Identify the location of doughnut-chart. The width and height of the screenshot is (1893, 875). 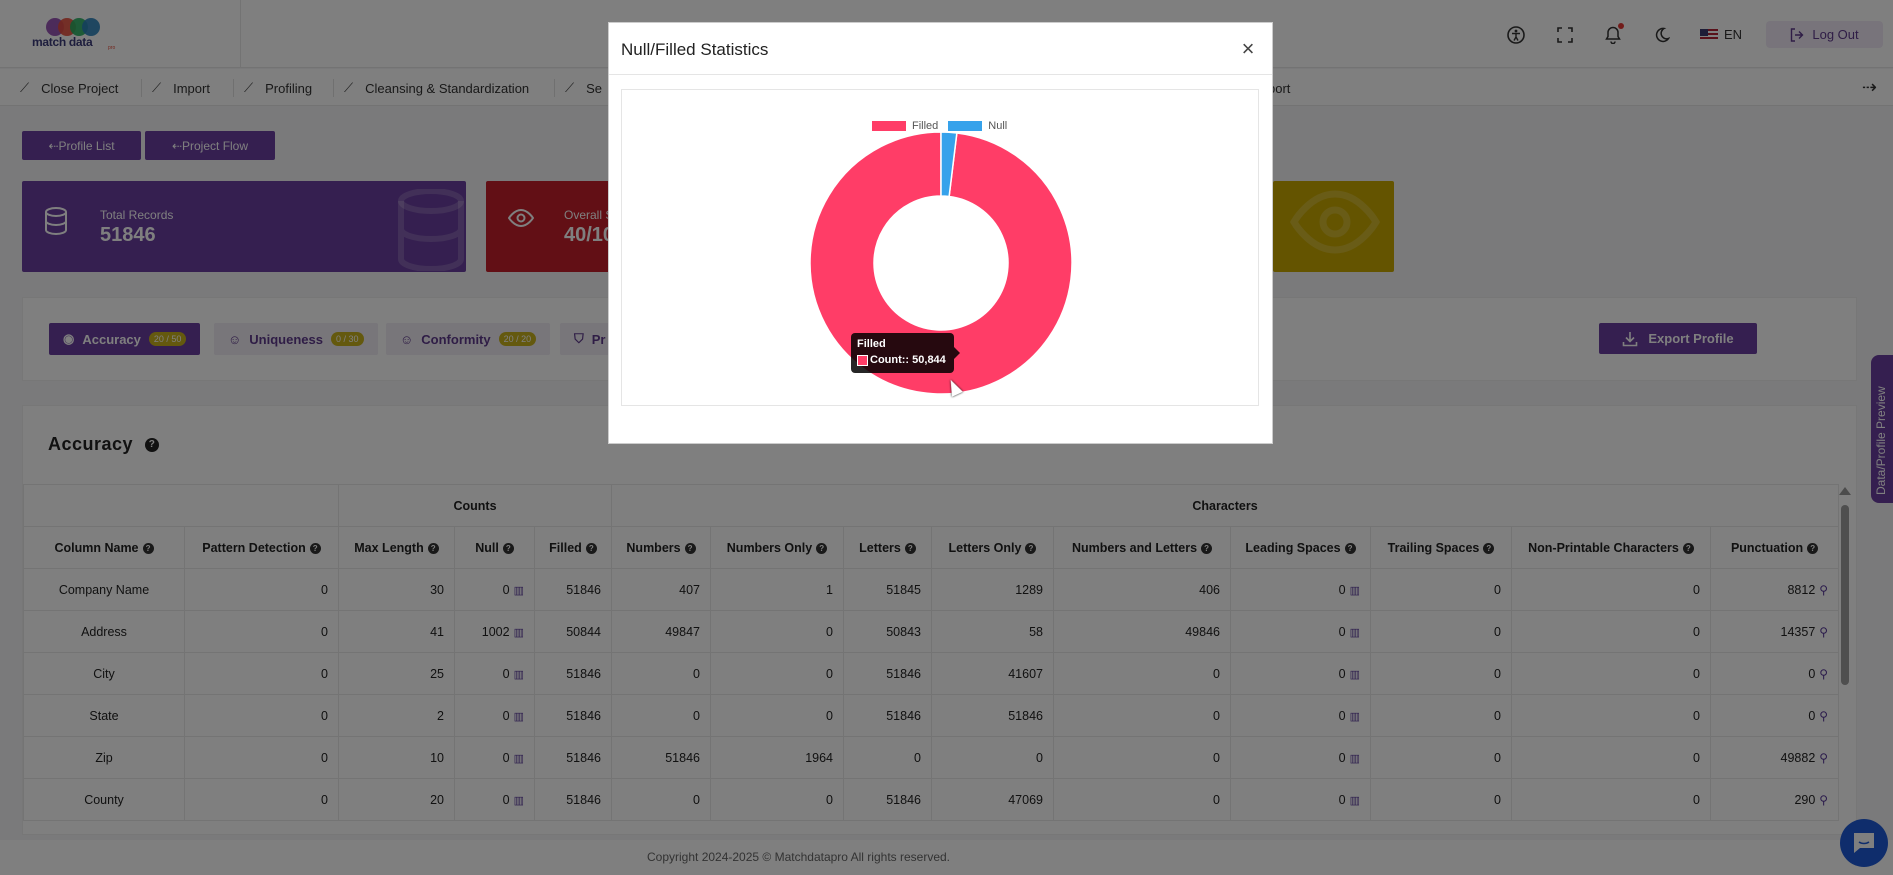
(941, 248).